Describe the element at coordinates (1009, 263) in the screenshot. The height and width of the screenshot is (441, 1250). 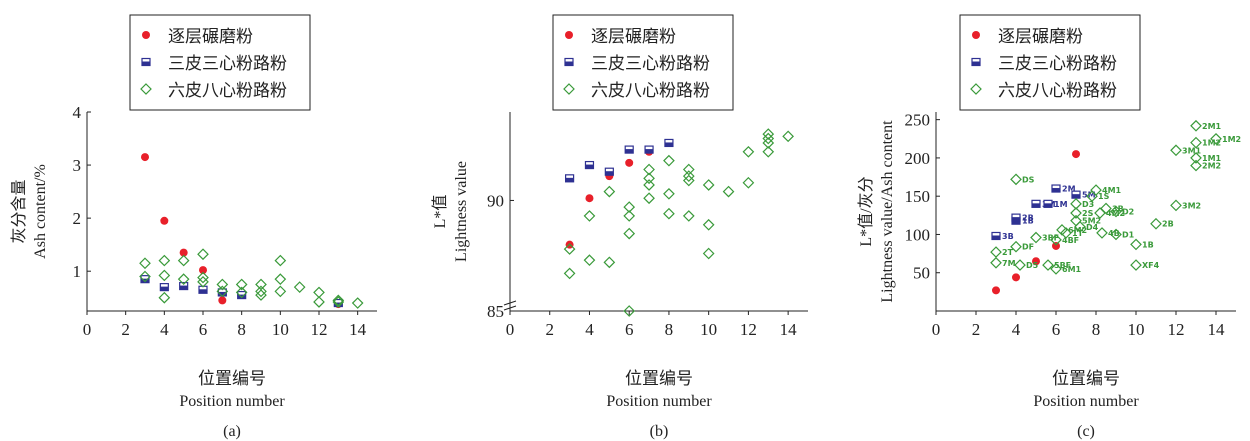
I see `point-label: 7M` at that location.